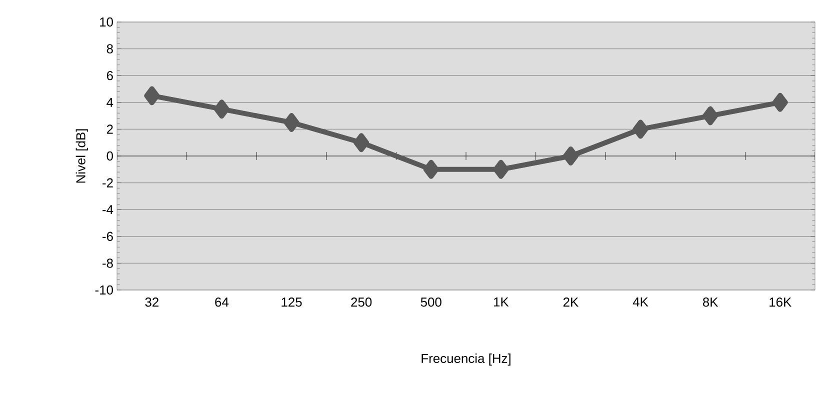 The height and width of the screenshot is (414, 822). I want to click on x-tick-label: 250, so click(361, 302).